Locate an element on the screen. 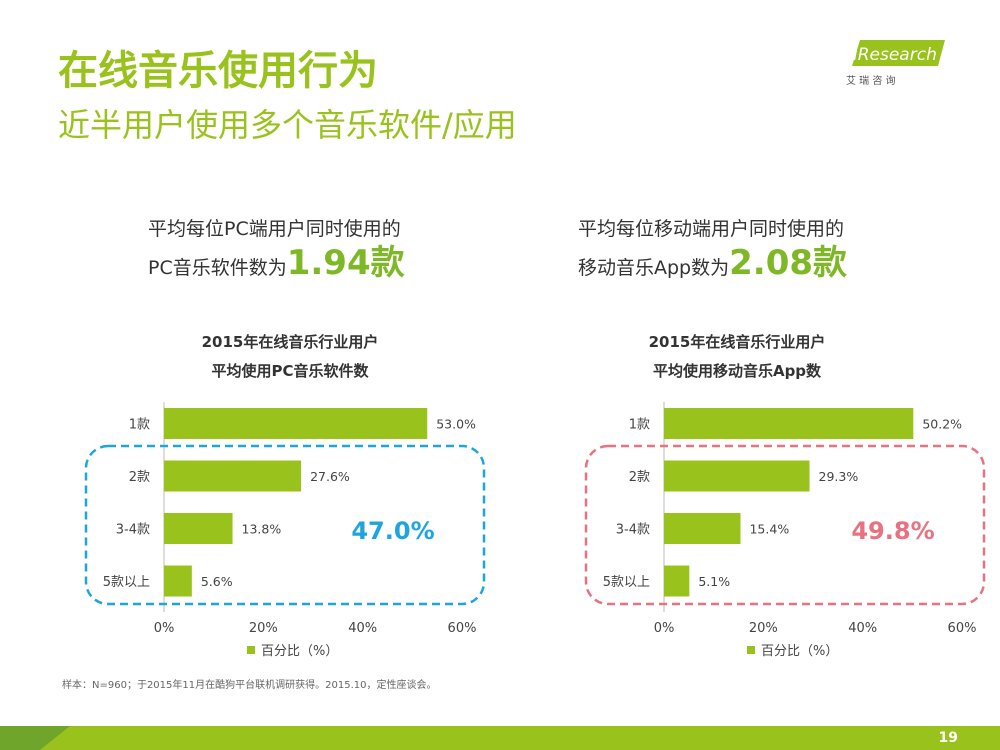  mobile-value-label: 29.3% is located at coordinates (839, 476).